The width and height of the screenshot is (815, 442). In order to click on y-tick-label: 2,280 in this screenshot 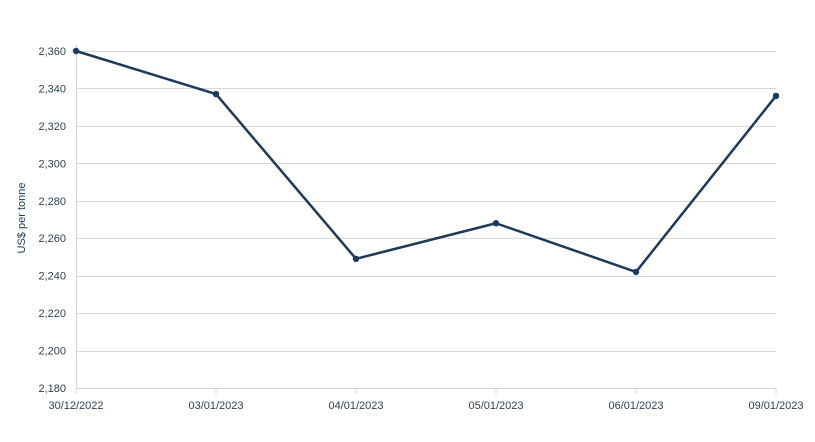, I will do `click(52, 202)`.